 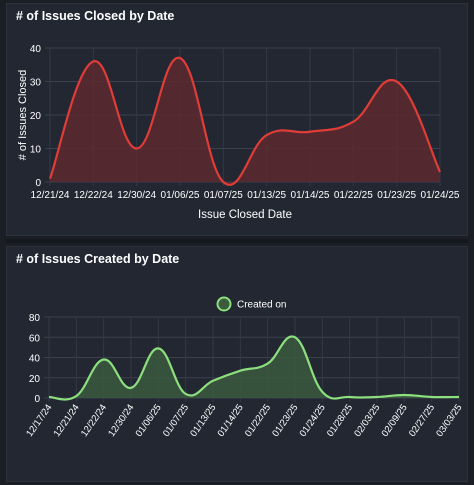 I want to click on x-tick-label: 12/17/24, so click(x=39, y=420).